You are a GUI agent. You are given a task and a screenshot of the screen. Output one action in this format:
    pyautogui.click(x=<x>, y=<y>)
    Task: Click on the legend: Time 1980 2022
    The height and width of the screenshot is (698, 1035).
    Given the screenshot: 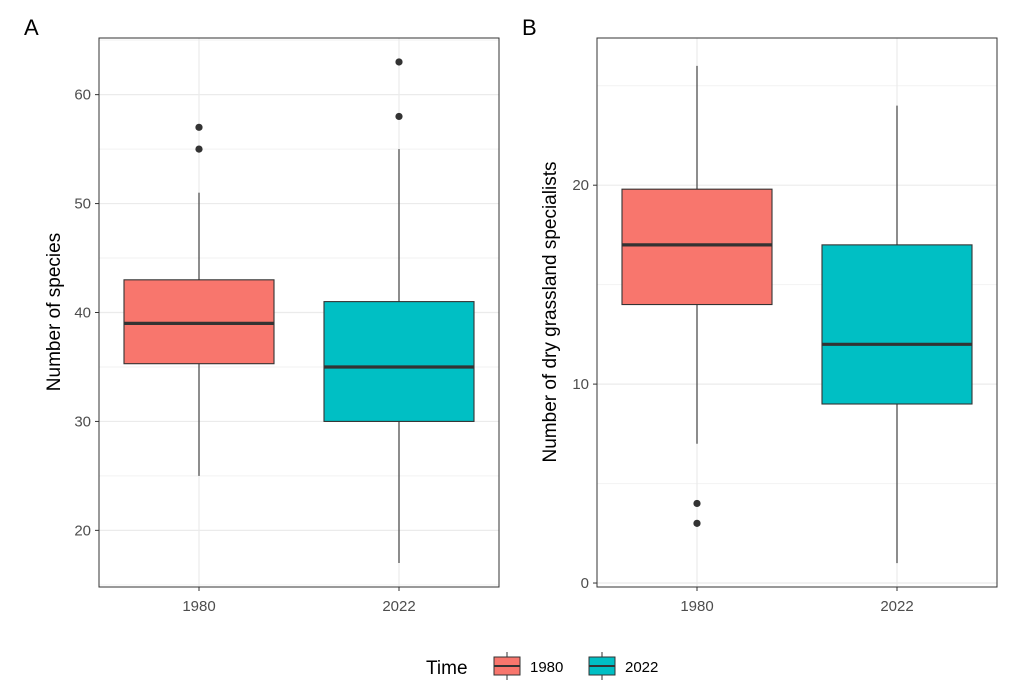 What is the action you would take?
    pyautogui.click(x=542, y=666)
    